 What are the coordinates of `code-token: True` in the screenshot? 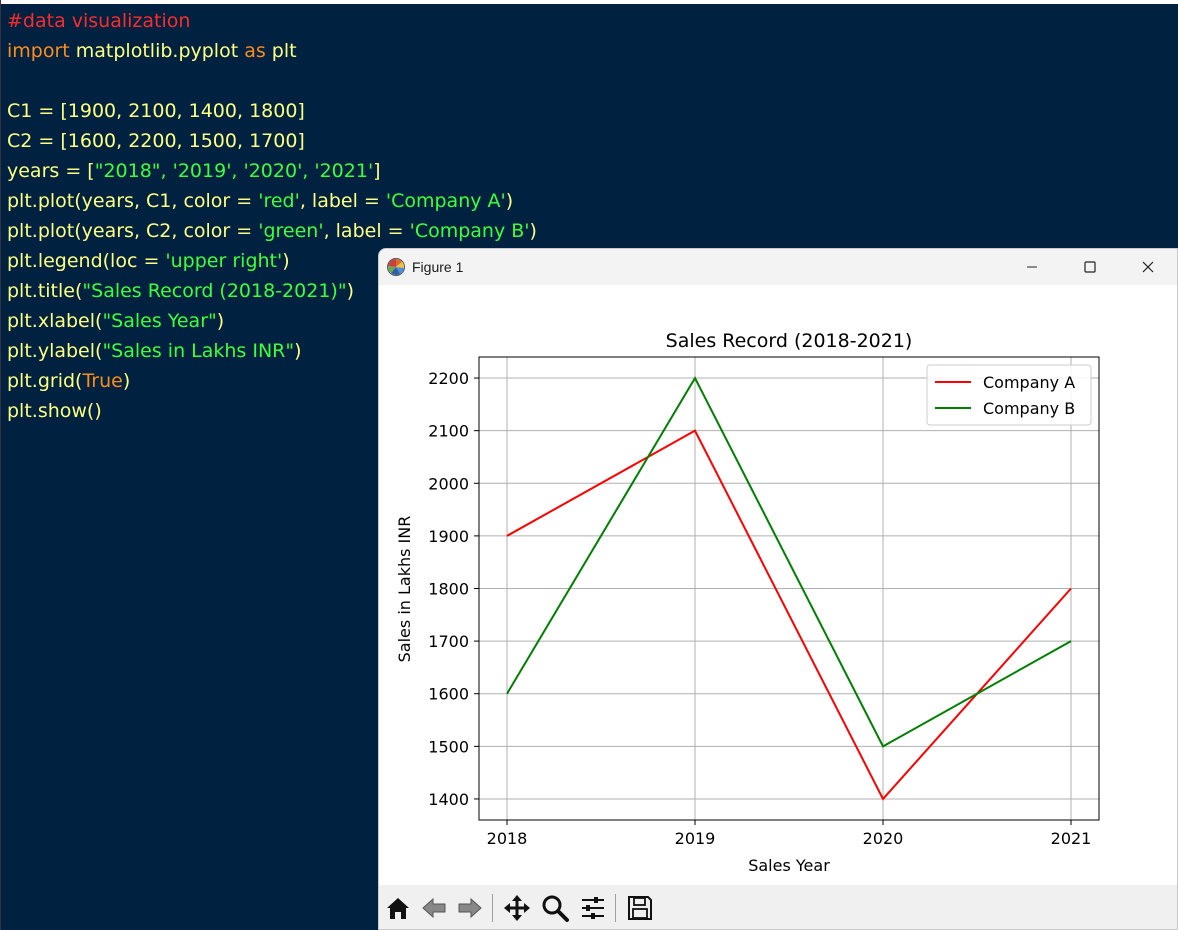 It's located at (102, 381).